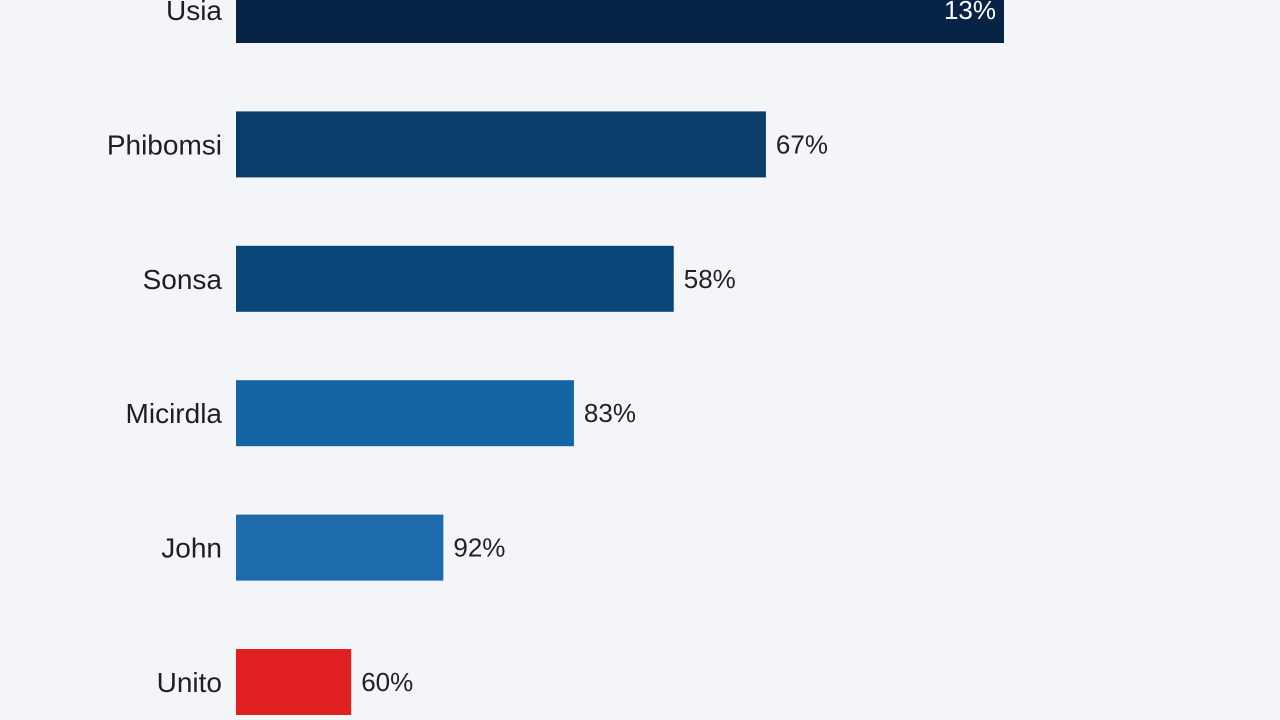  What do you see at coordinates (194, 13) in the screenshot?
I see `category-label-0: Usia` at bounding box center [194, 13].